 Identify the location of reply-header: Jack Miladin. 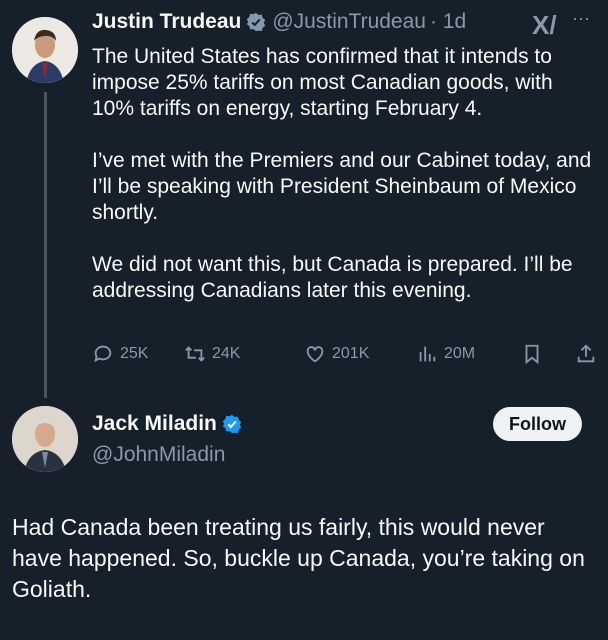
(167, 424).